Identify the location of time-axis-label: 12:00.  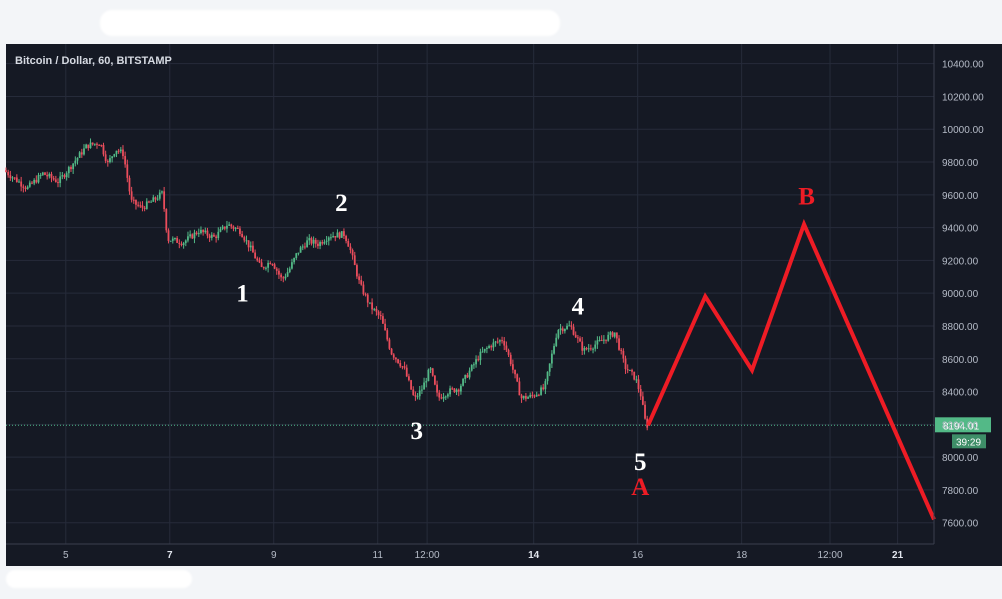
(427, 555).